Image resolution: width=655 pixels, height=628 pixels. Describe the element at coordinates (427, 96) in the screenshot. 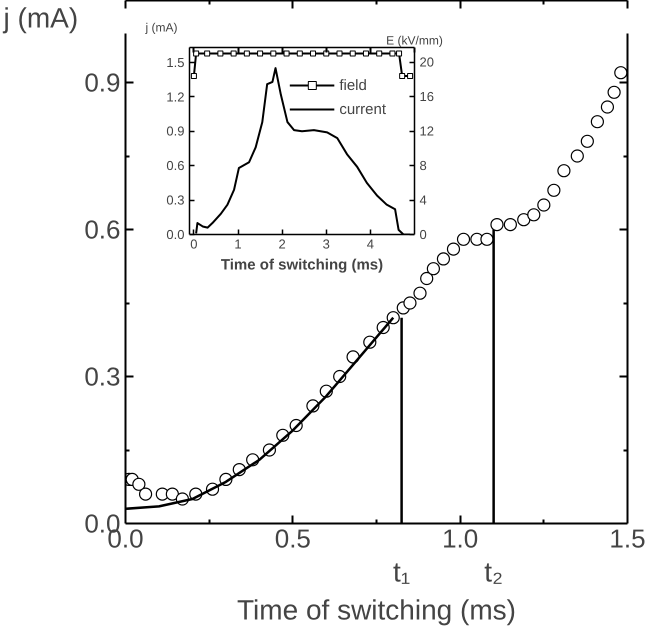

I see `y2-tick-label: 16` at that location.